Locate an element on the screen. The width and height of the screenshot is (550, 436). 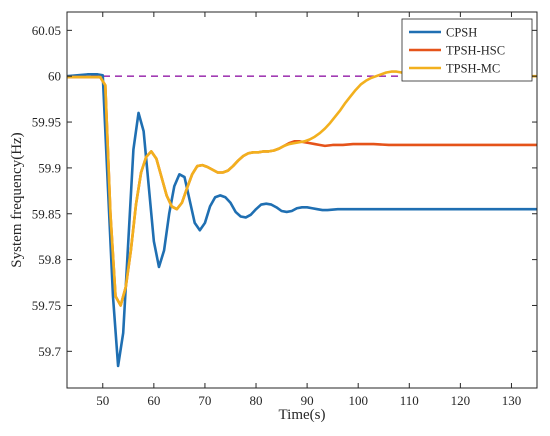
legend: CPSH TPSH-HSC TPSH-MC is located at coordinates (467, 50).